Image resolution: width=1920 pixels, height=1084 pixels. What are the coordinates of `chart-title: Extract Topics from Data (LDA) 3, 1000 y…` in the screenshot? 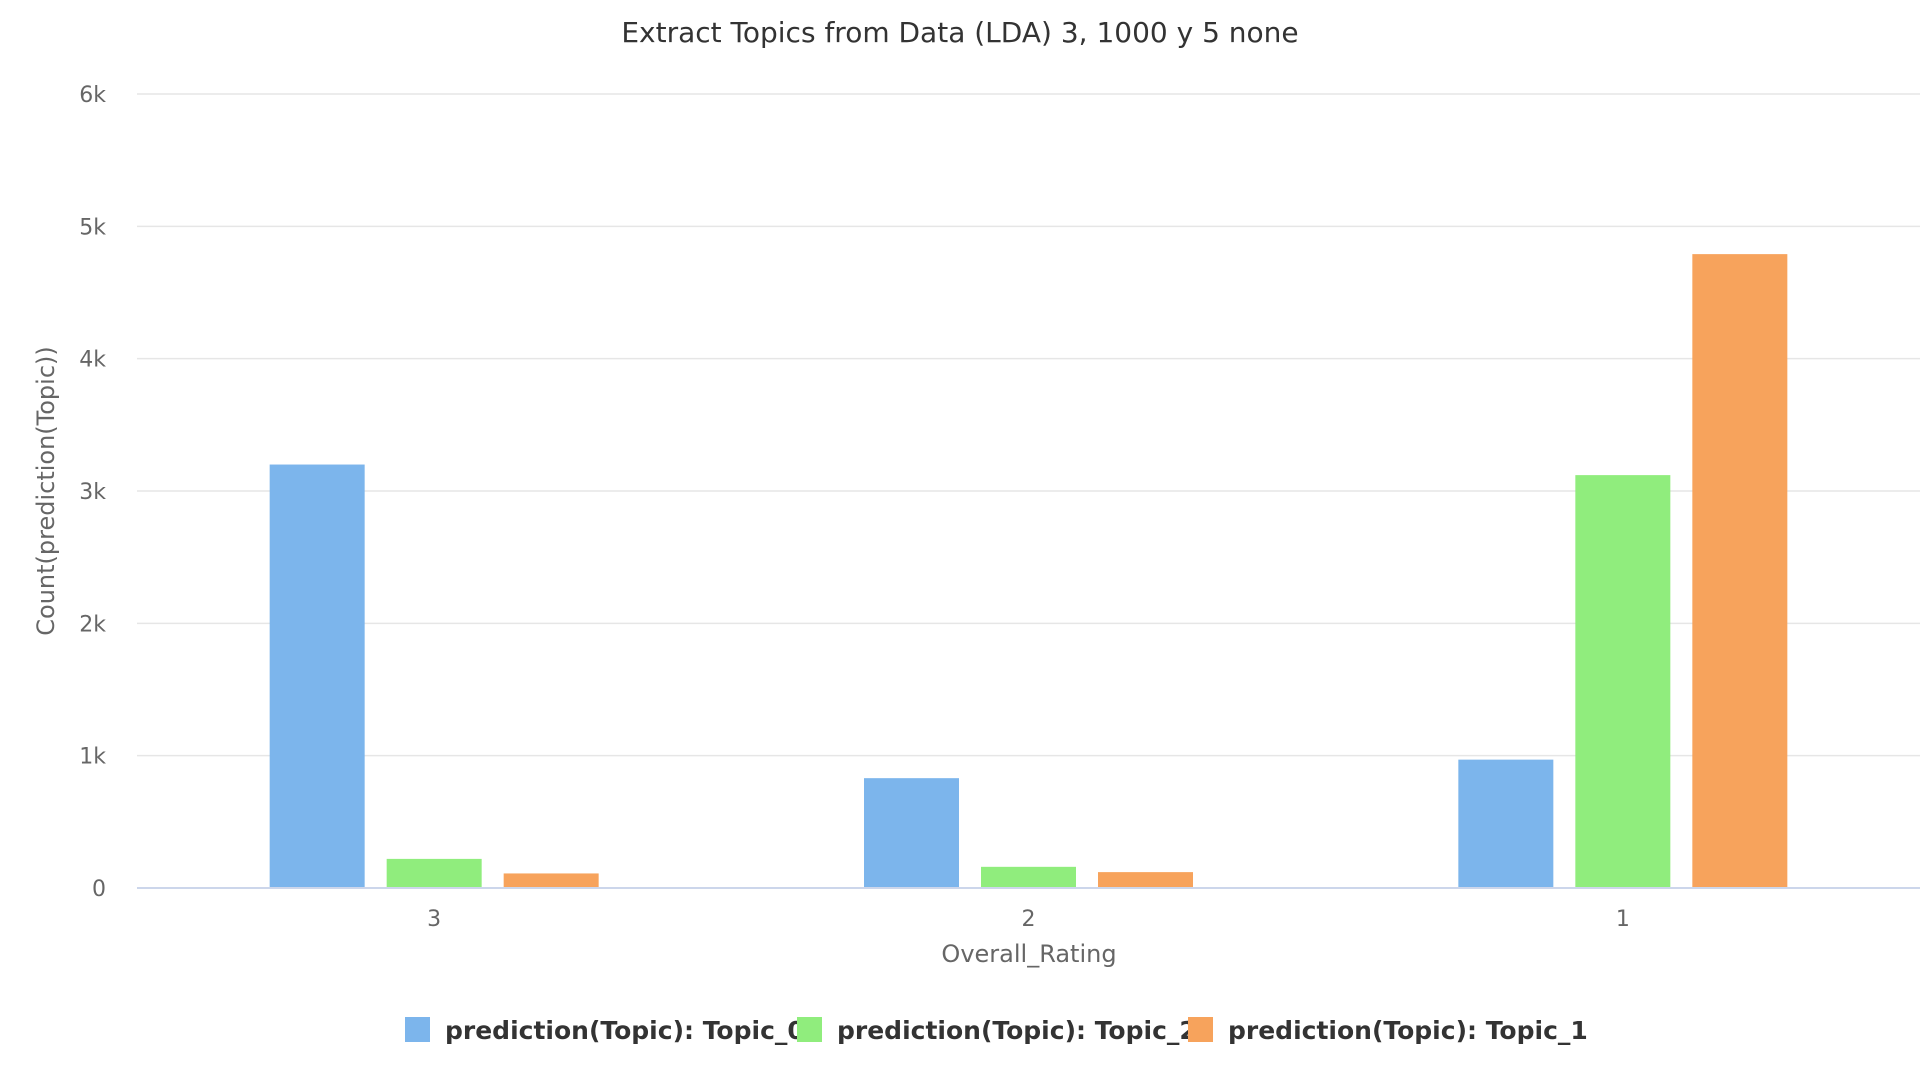 It's located at (959, 32).